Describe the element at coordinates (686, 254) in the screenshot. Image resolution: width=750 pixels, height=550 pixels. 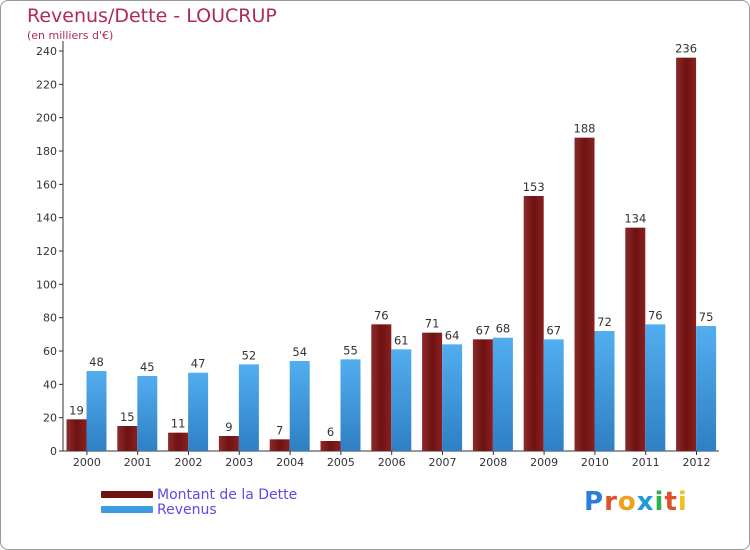
I see `bar-dette-2012` at that location.